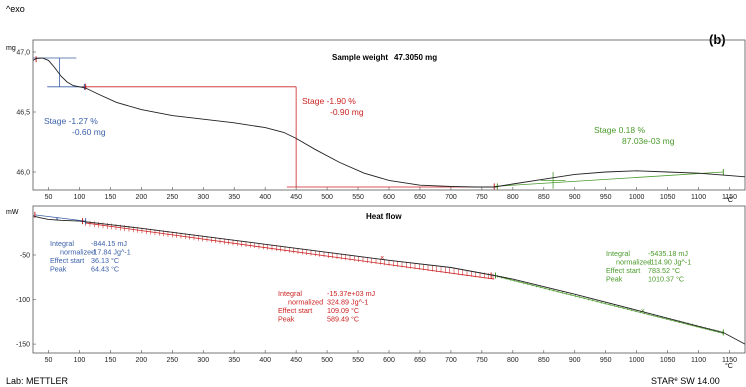 This screenshot has width=746, height=387. Describe the element at coordinates (698, 197) in the screenshot. I see `weight-xtick-label: 1100` at that location.